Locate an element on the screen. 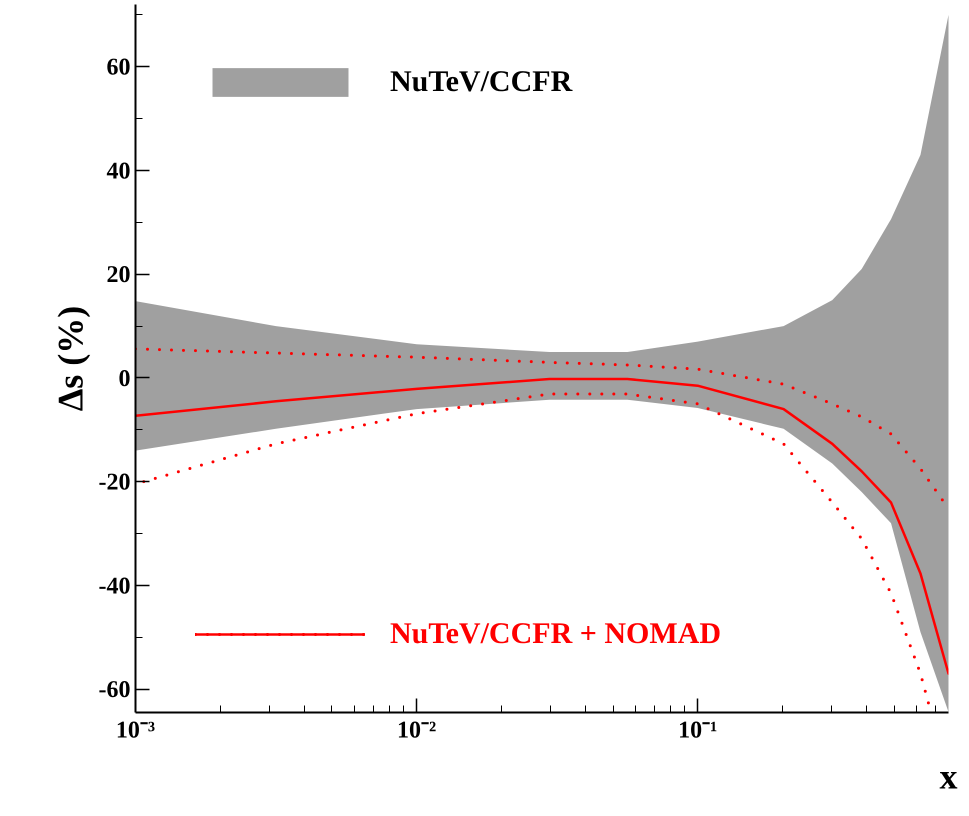  y-tick-label: 60 is located at coordinates (118, 67).